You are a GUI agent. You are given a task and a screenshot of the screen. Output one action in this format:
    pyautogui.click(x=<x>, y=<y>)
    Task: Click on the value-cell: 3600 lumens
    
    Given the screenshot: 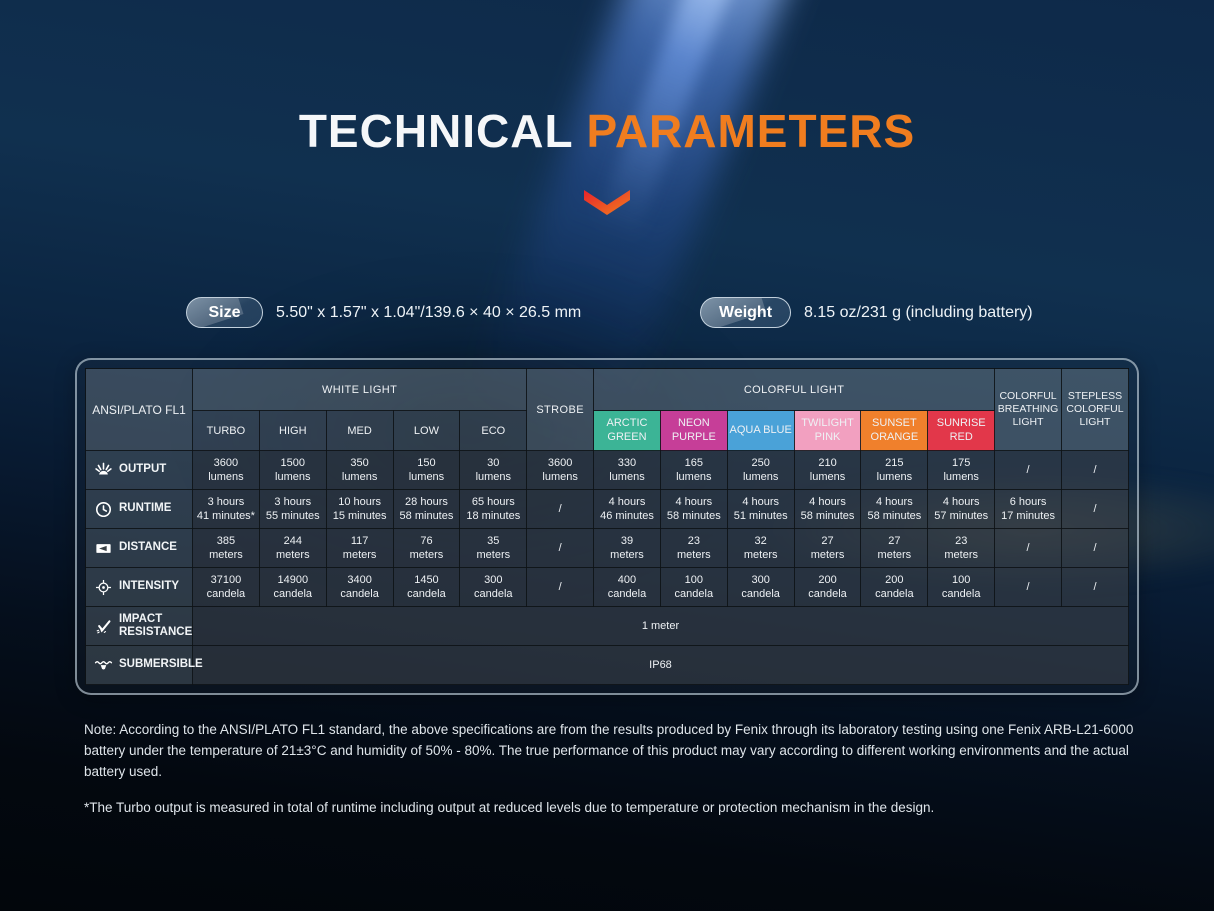 What is the action you would take?
    pyautogui.click(x=560, y=470)
    